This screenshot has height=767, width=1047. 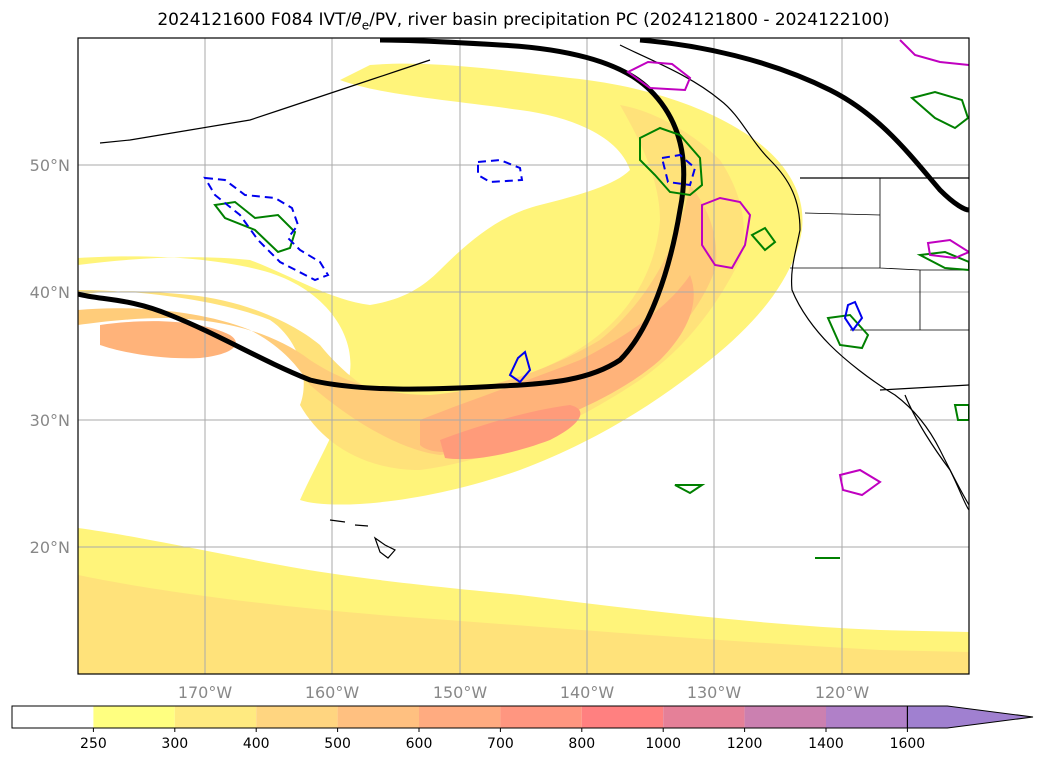 What do you see at coordinates (337, 744) in the screenshot?
I see `colorbar-tick-label: 500` at bounding box center [337, 744].